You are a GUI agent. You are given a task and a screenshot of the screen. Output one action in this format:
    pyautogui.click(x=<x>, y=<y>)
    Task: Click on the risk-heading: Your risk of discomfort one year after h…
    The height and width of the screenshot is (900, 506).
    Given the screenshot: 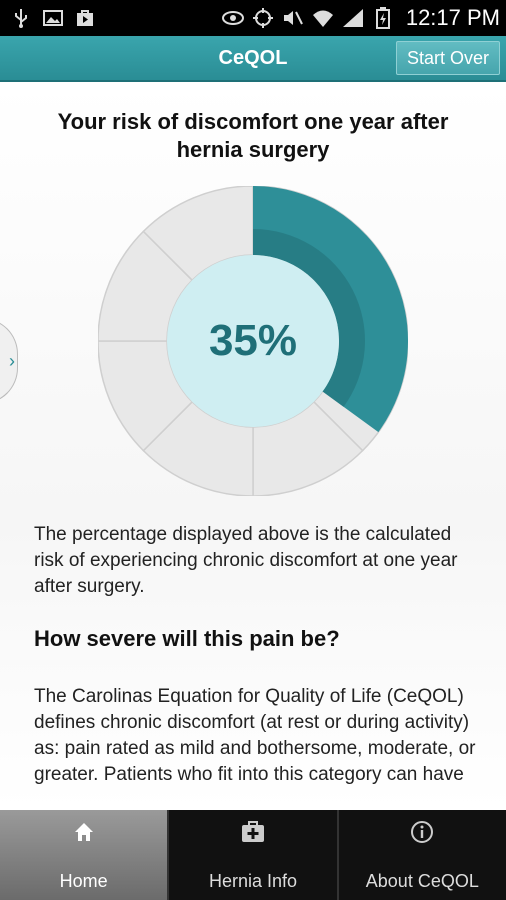 What is the action you would take?
    pyautogui.click(x=253, y=135)
    